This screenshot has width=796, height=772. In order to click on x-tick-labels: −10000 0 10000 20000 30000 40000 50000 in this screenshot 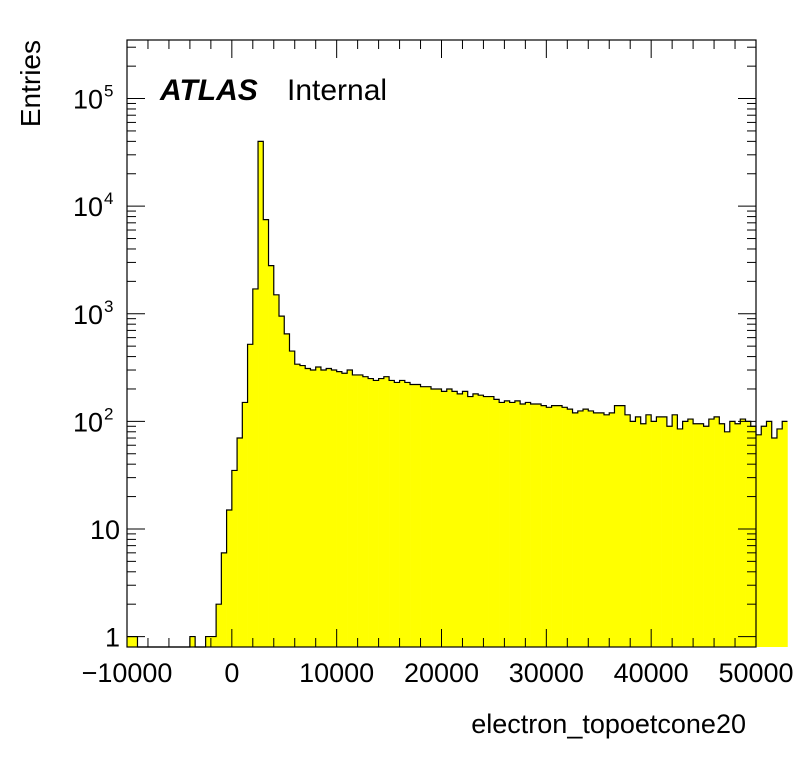, I will do `click(438, 673)`.